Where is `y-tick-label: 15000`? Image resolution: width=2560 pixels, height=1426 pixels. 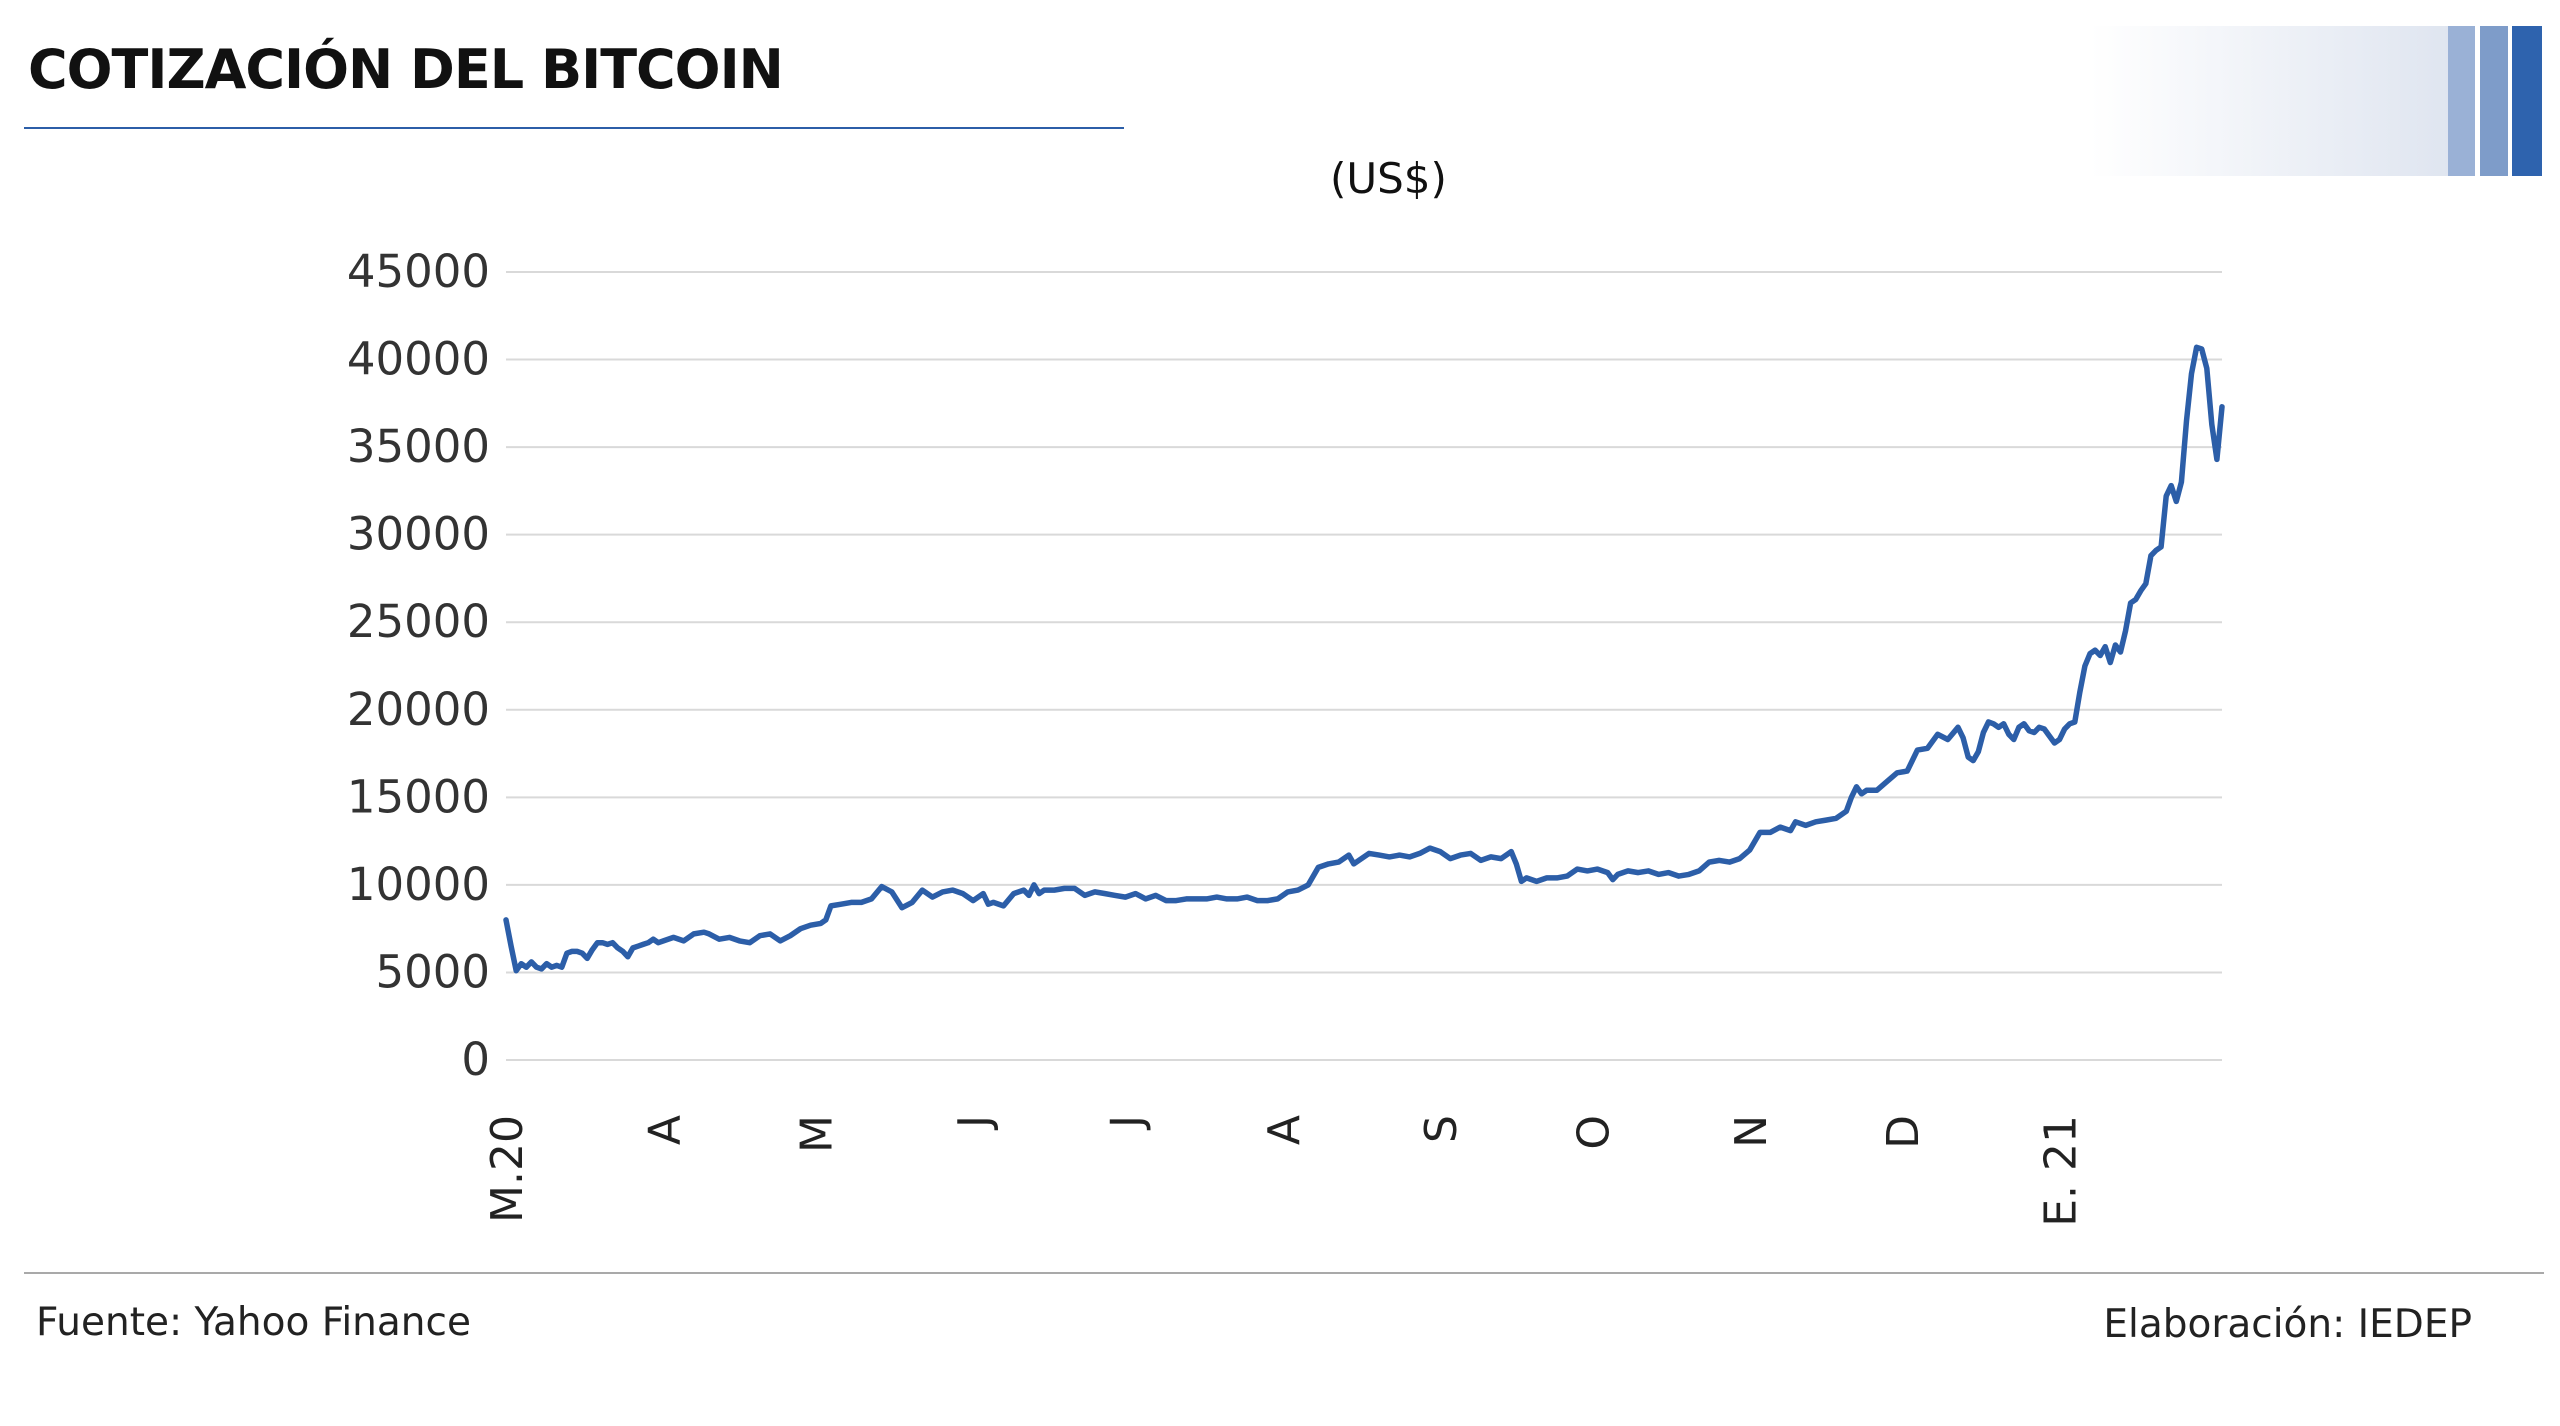 y-tick-label: 15000 is located at coordinates (418, 796).